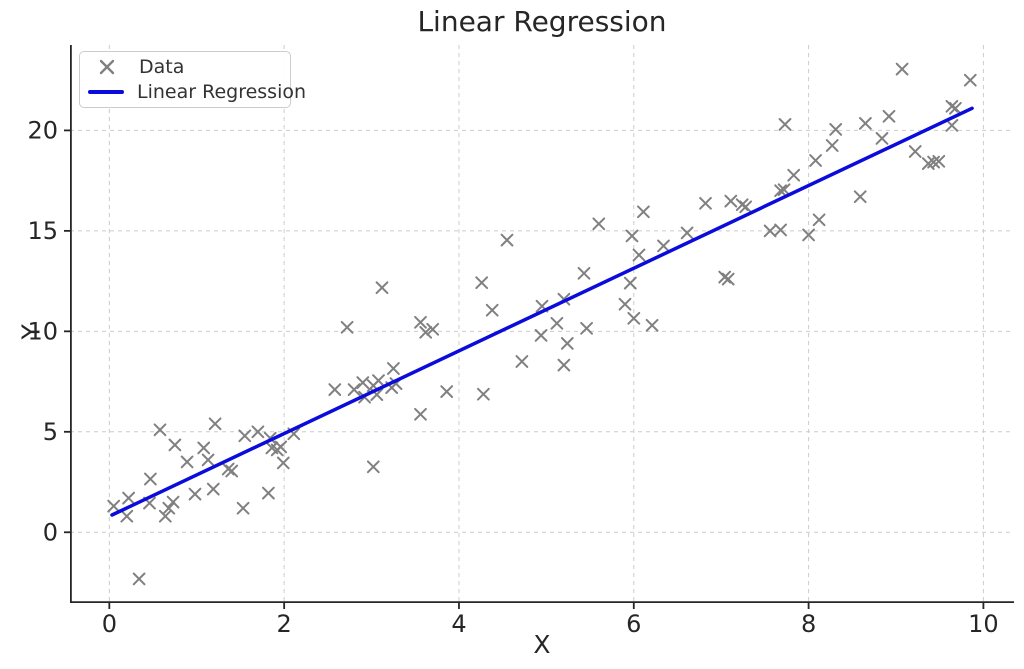 The width and height of the screenshot is (1024, 669). I want to click on line-icon, so click(106, 91).